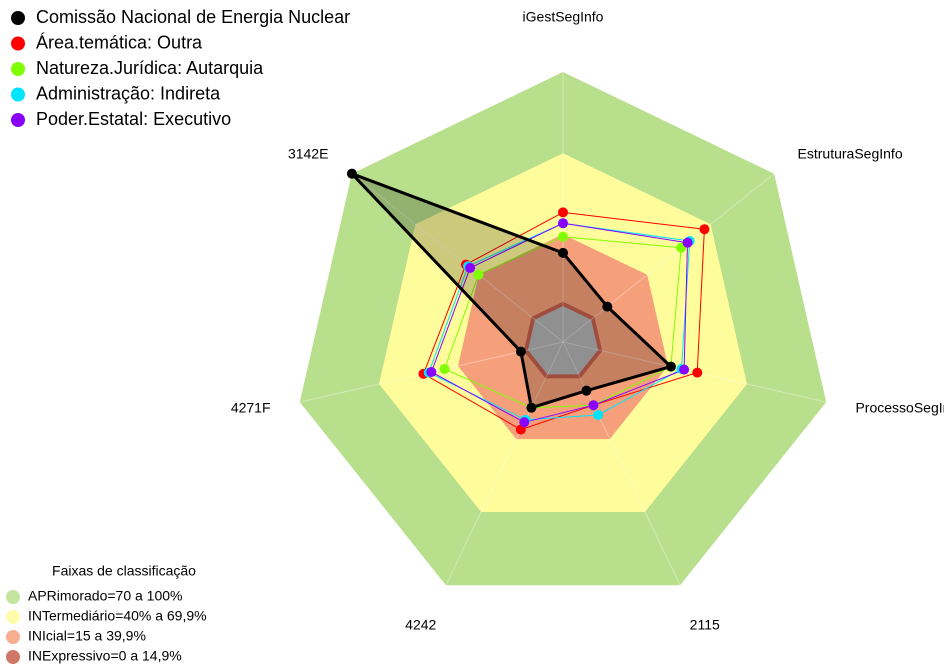 The height and width of the screenshot is (668, 944). I want to click on axis-label: 4271F, so click(251, 407).